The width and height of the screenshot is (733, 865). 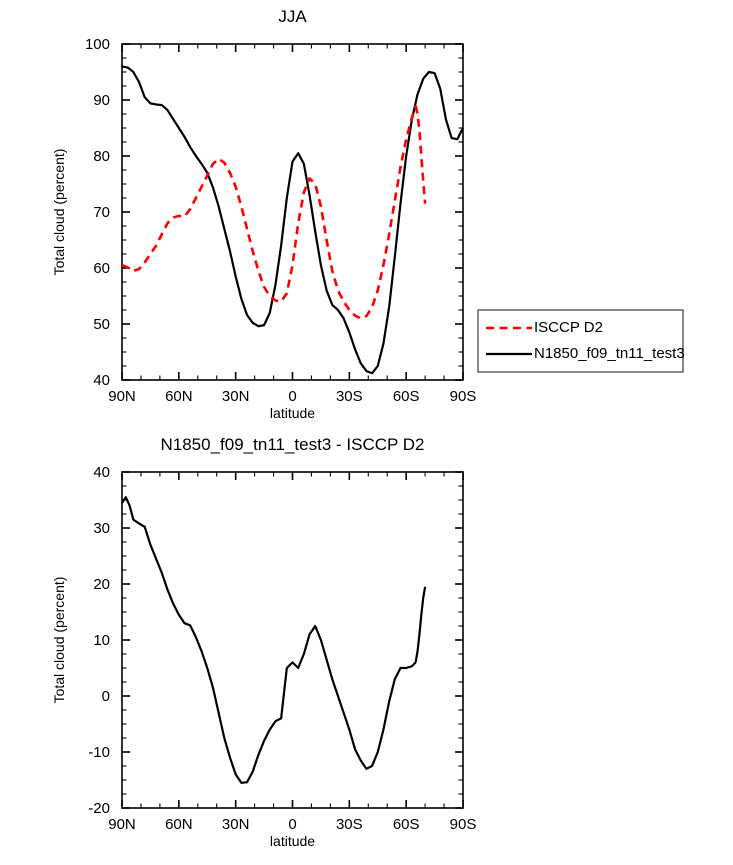 What do you see at coordinates (101, 100) in the screenshot?
I see `y-tick-label: 90` at bounding box center [101, 100].